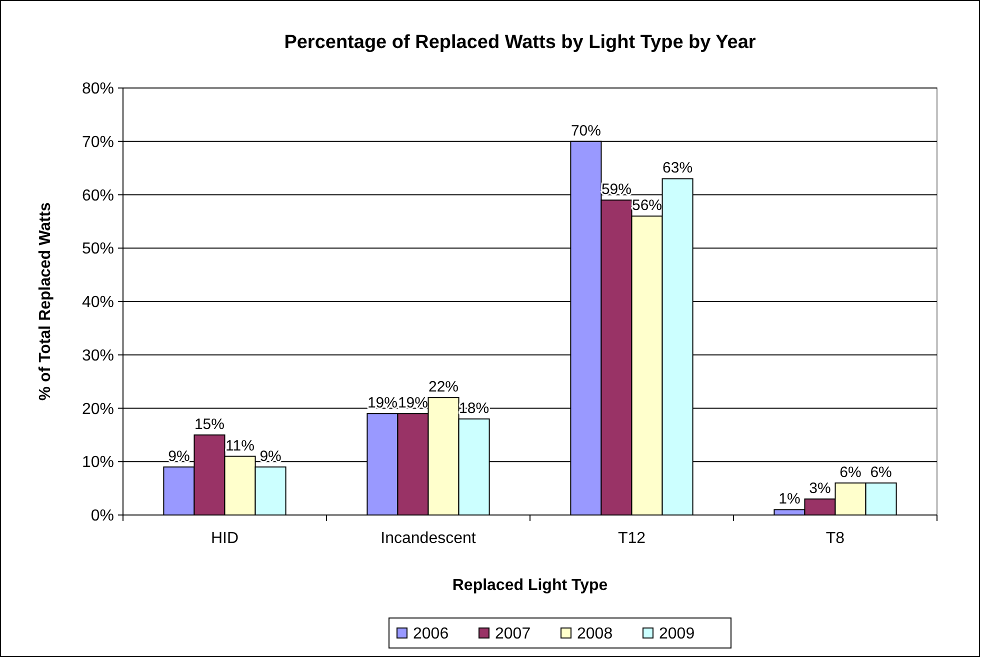 Image resolution: width=982 pixels, height=659 pixels. What do you see at coordinates (632, 538) in the screenshot?
I see `x-tick-label: T12` at bounding box center [632, 538].